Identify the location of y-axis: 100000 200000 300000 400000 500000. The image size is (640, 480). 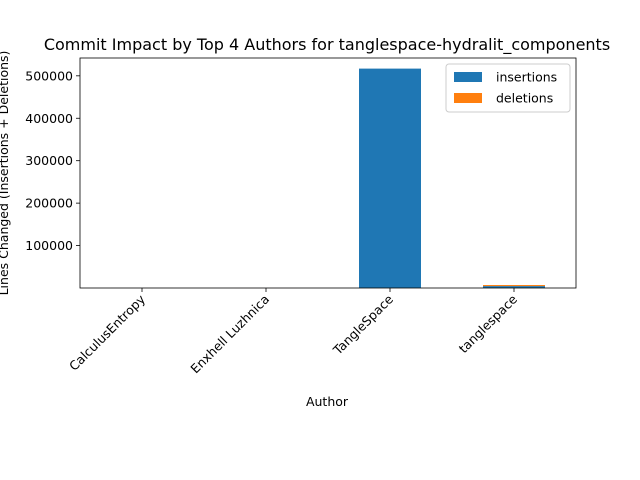
(52, 160).